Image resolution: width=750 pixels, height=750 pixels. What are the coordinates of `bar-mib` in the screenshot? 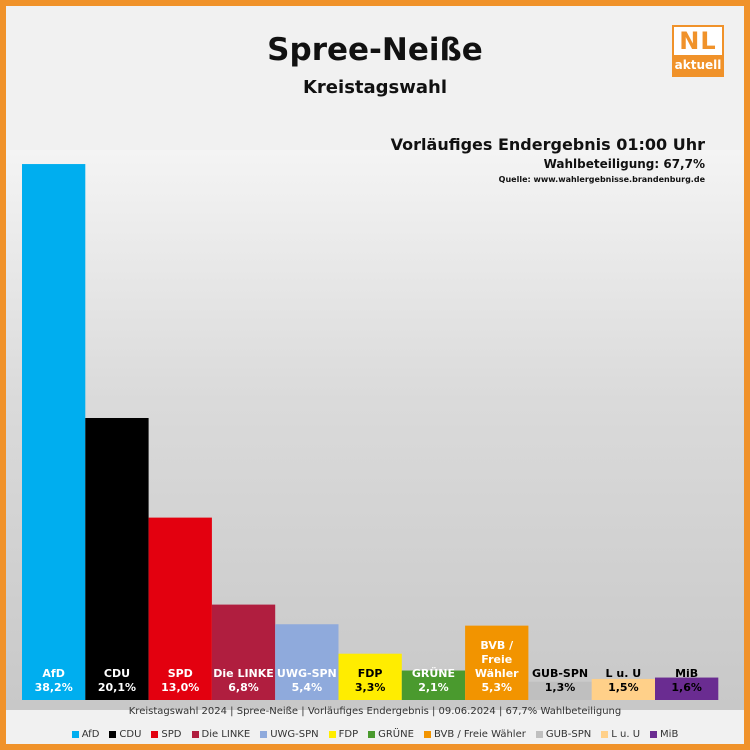 It's located at (687, 688).